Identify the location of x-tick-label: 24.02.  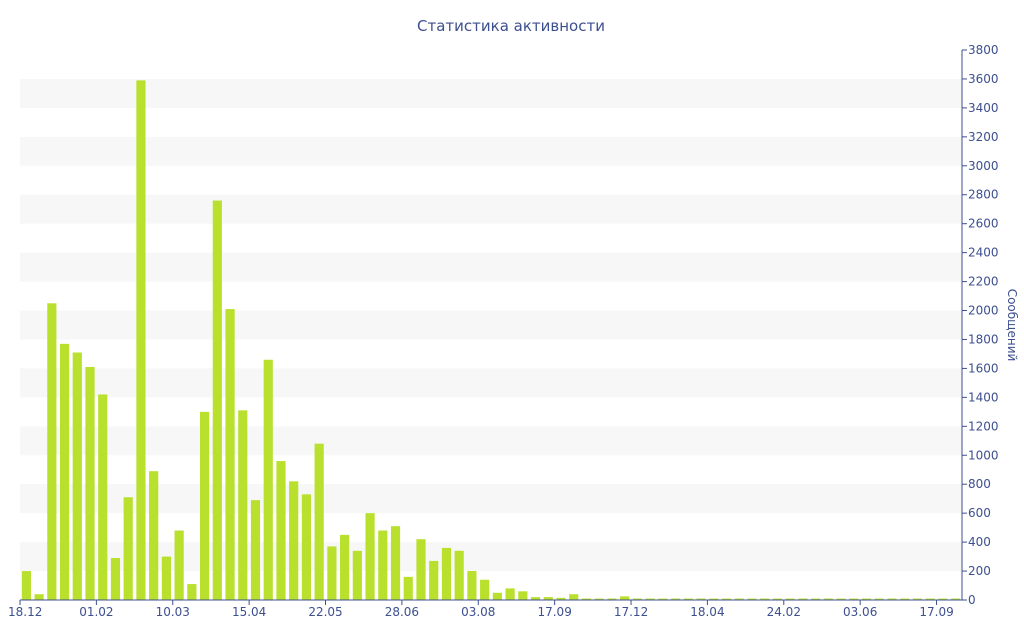
(784, 612).